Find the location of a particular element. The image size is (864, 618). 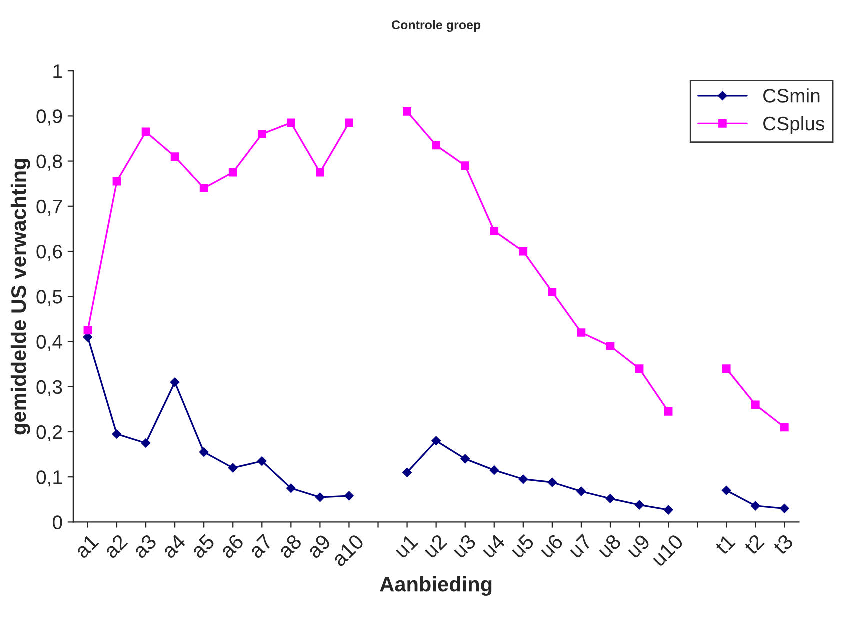

y-axis-title: gemiddelde US verwachting is located at coordinates (20, 297).